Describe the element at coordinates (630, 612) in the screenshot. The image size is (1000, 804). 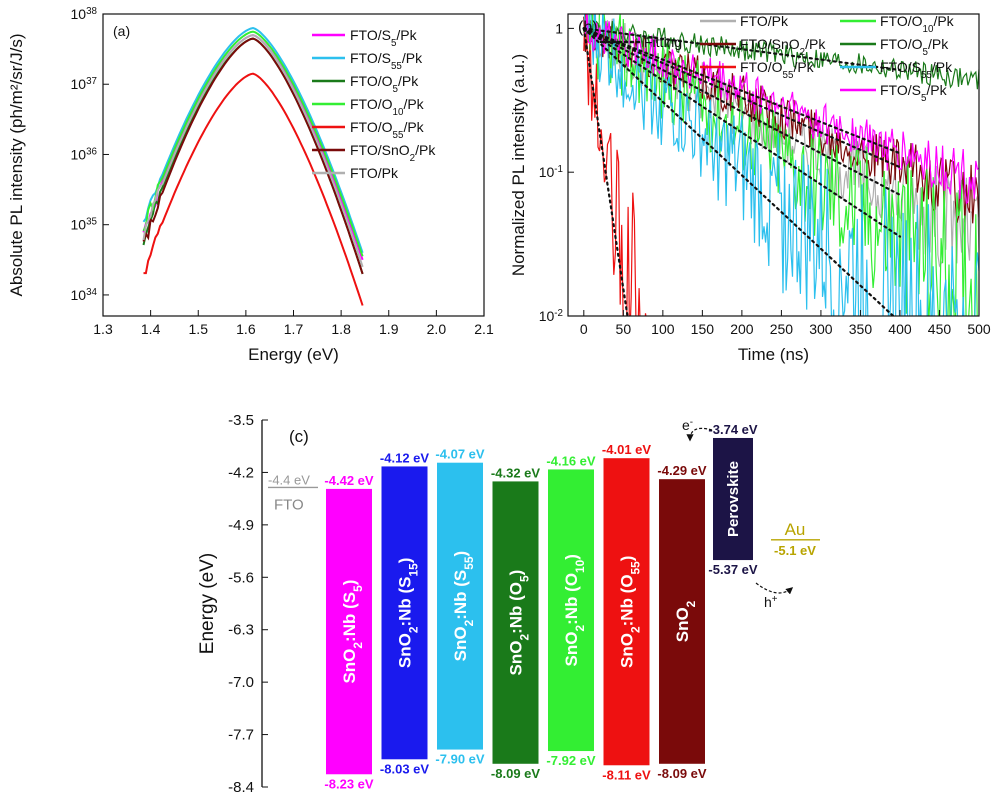
I see `band-bar-label-5: SnO2:Nb (O55)` at that location.